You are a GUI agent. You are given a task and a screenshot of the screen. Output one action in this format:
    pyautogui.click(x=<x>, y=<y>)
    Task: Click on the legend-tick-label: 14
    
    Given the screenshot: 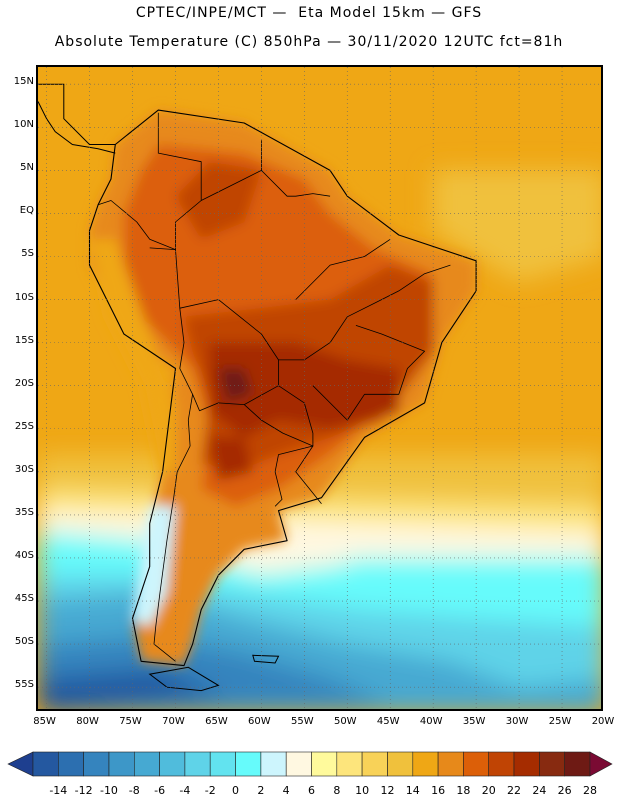 What is the action you would take?
    pyautogui.click(x=412, y=790)
    